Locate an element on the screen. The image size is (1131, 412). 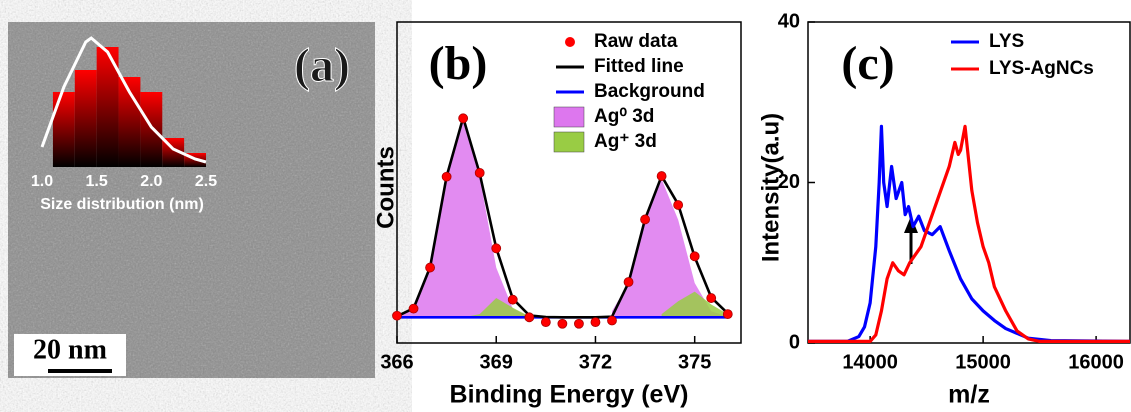
legend-label: Ag⁰ 3d is located at coordinates (624, 116).